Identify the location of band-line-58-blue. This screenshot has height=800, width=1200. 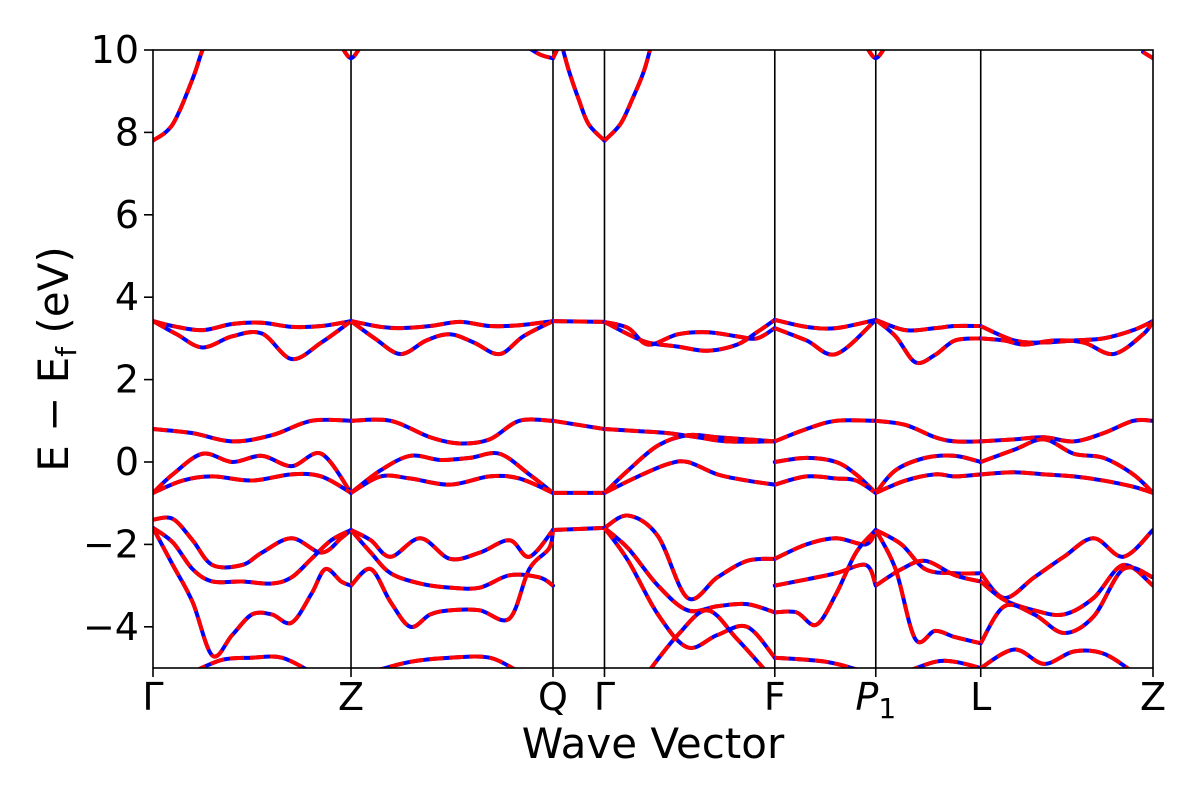
(928, 551).